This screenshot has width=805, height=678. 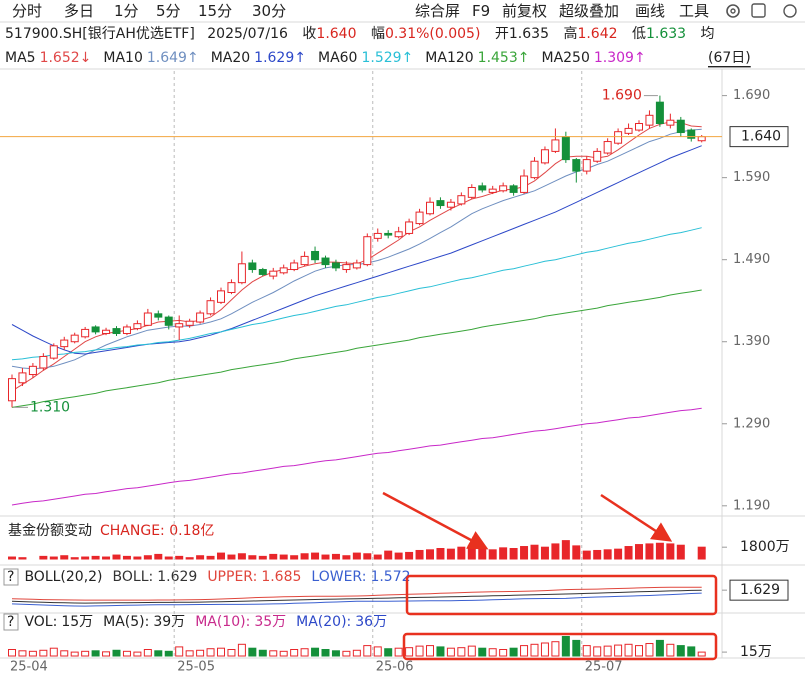 I want to click on period-tab: 15分, so click(x=215, y=11).